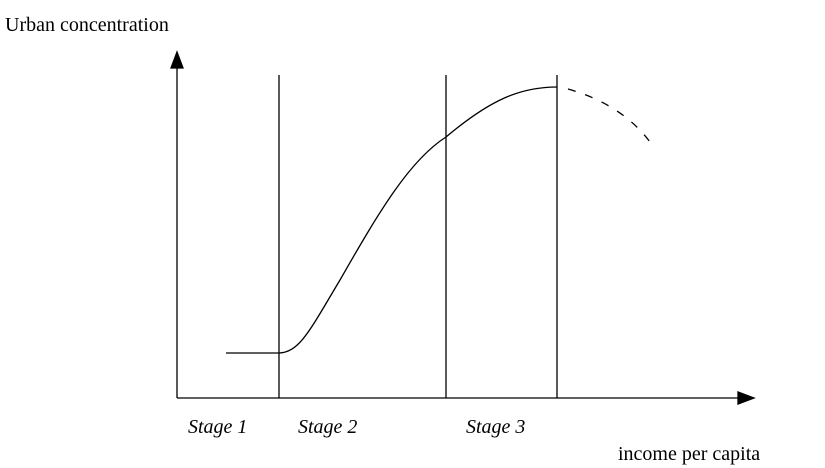 The height and width of the screenshot is (468, 825). Describe the element at coordinates (327, 427) in the screenshot. I see `stage-label: Stage 2` at that location.